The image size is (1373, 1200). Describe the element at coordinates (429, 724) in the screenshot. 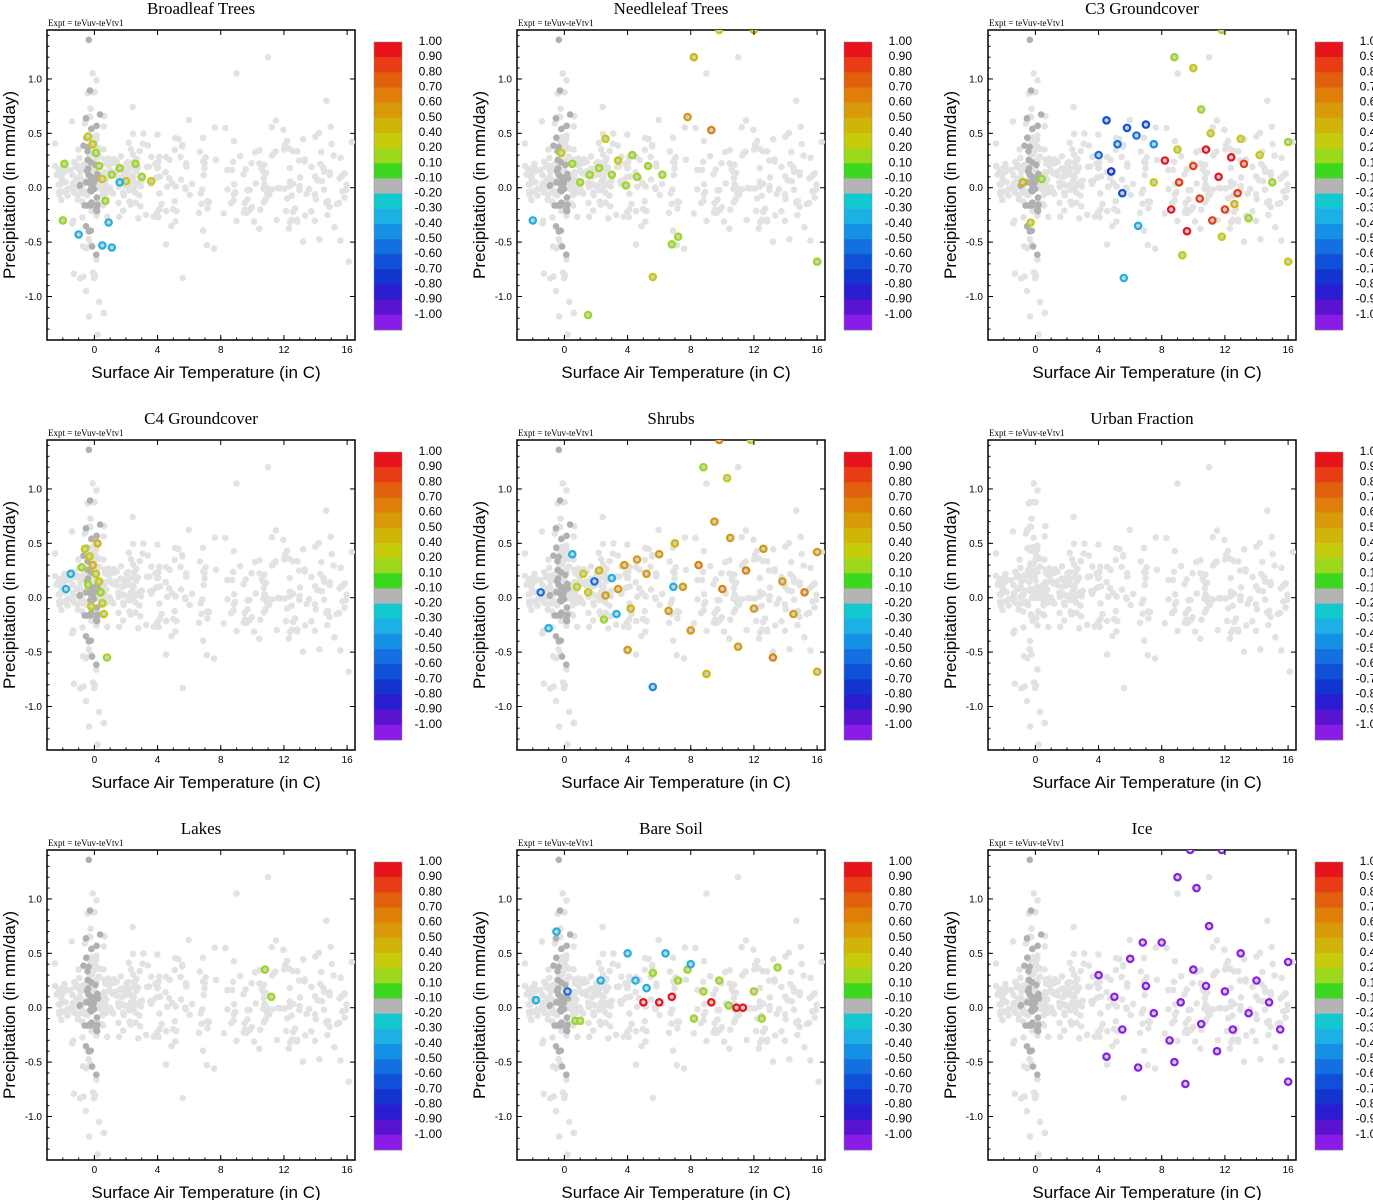

I see `colorbar-label: -1.00` at that location.